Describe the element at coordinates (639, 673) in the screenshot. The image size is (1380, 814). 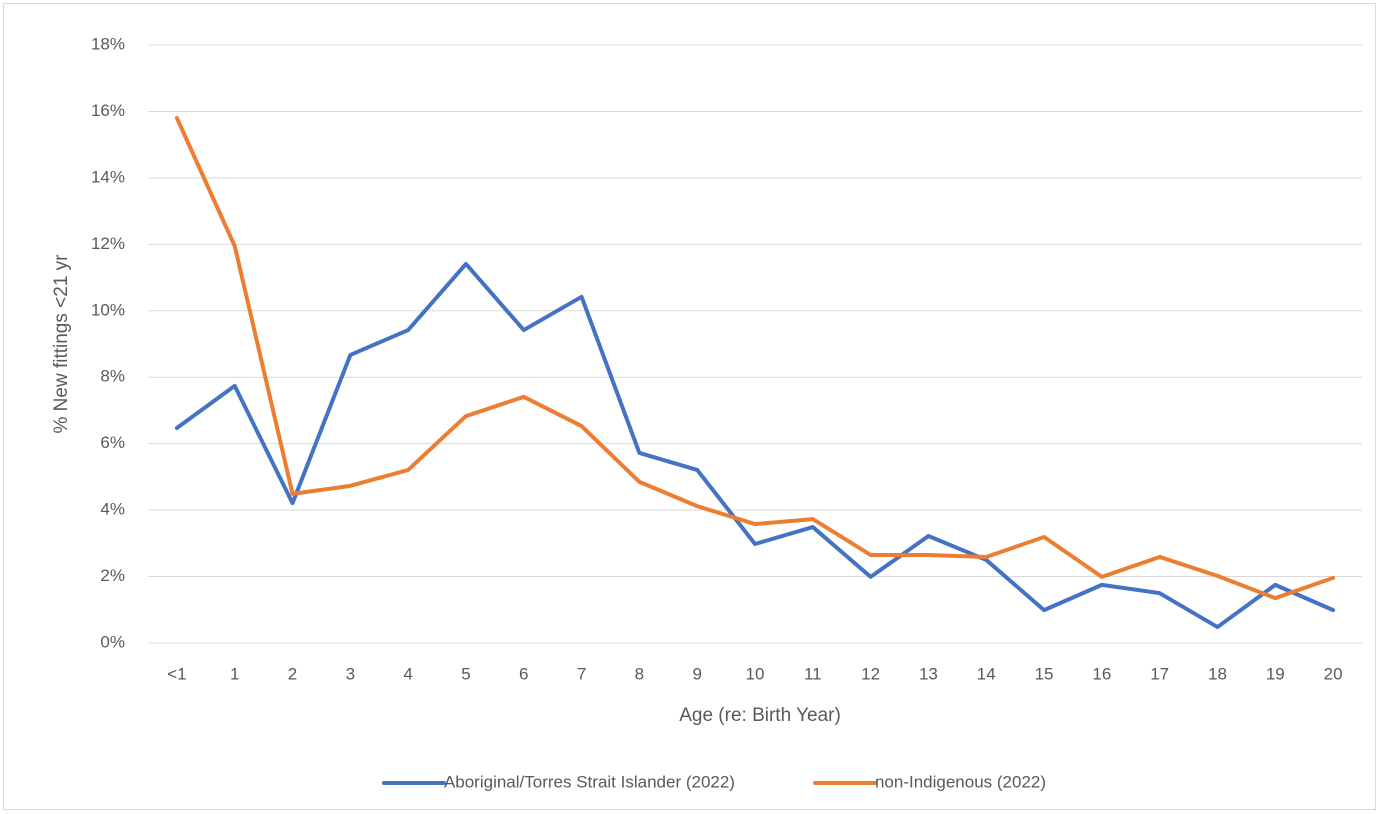
I see `x-tick-label: 8` at that location.